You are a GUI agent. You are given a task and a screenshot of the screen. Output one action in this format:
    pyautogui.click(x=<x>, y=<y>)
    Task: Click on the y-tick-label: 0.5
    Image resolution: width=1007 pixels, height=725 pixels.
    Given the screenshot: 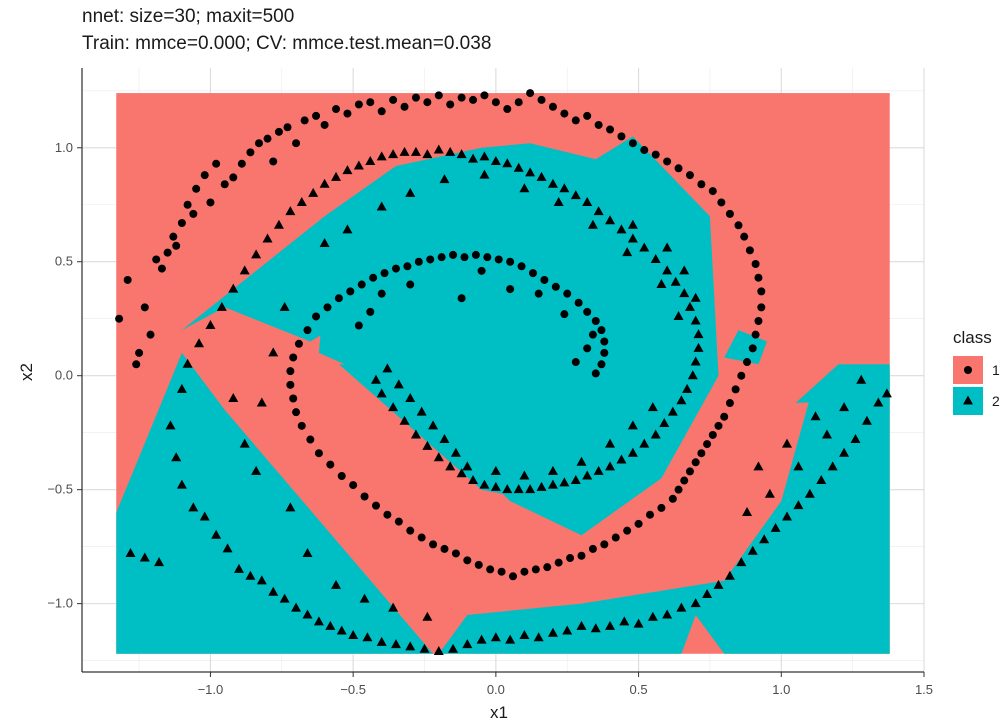 What is the action you would take?
    pyautogui.click(x=64, y=261)
    